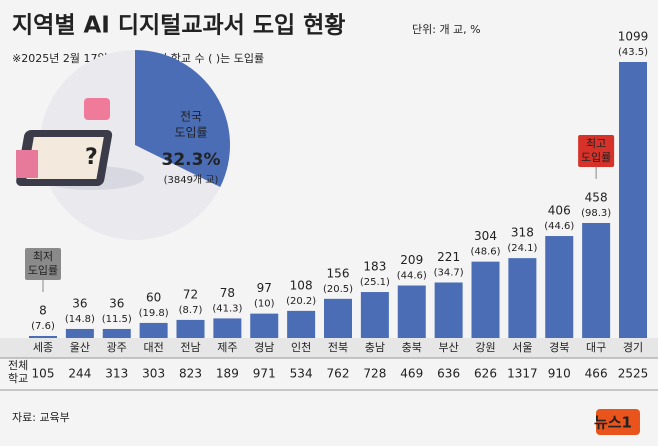  What do you see at coordinates (613, 423) in the screenshot?
I see `logo: 뉴스1` at bounding box center [613, 423].